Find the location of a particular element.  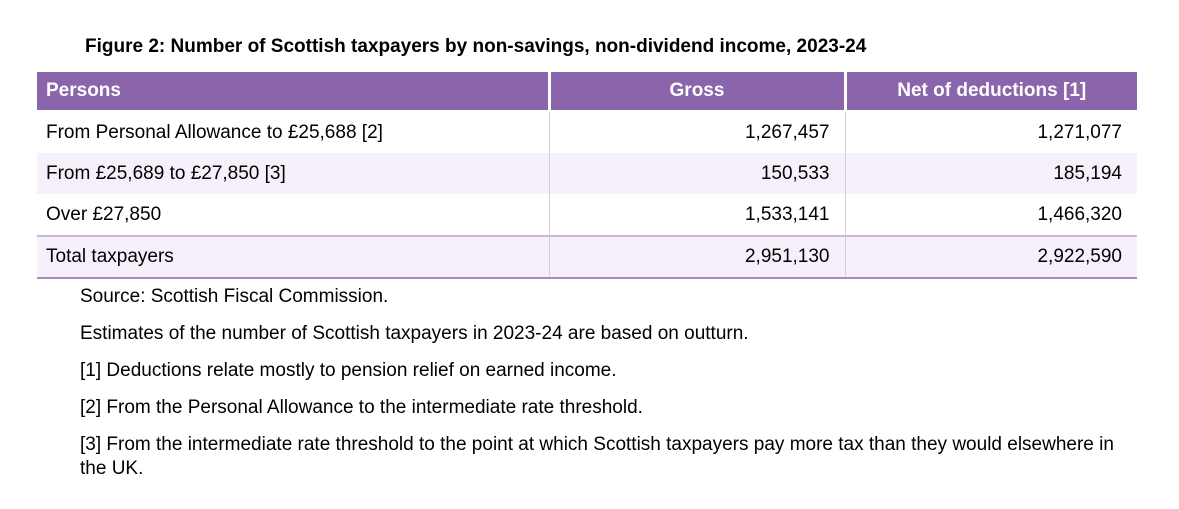

table-header-row: Persons Gross Net of deductions [1] is located at coordinates (587, 92).